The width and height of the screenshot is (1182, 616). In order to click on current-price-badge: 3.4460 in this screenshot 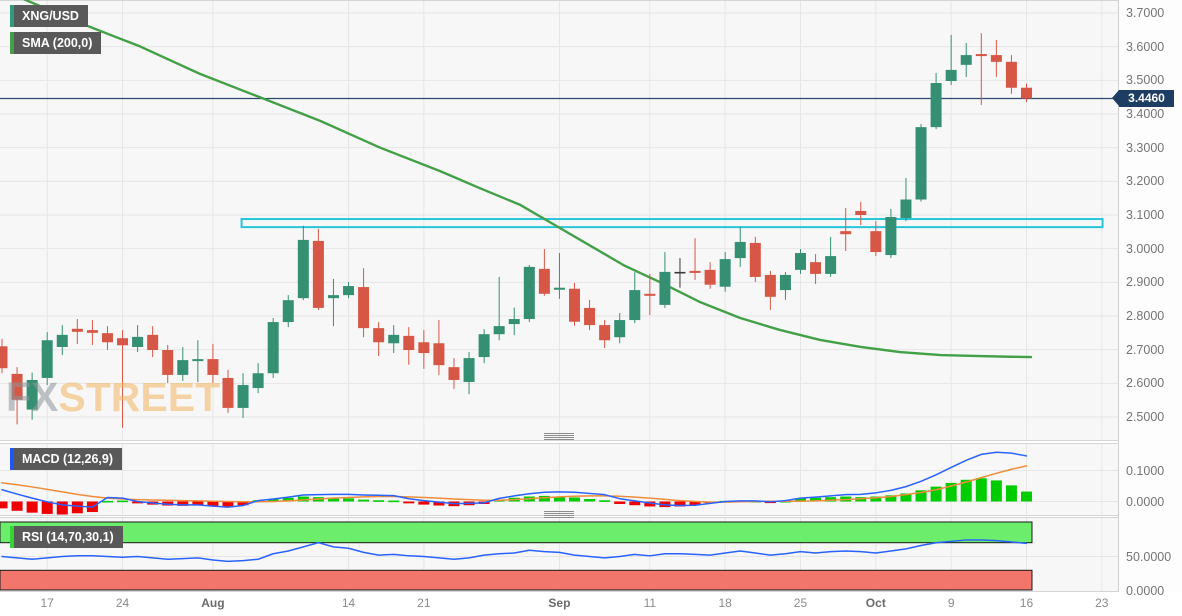, I will do `click(1143, 98)`.